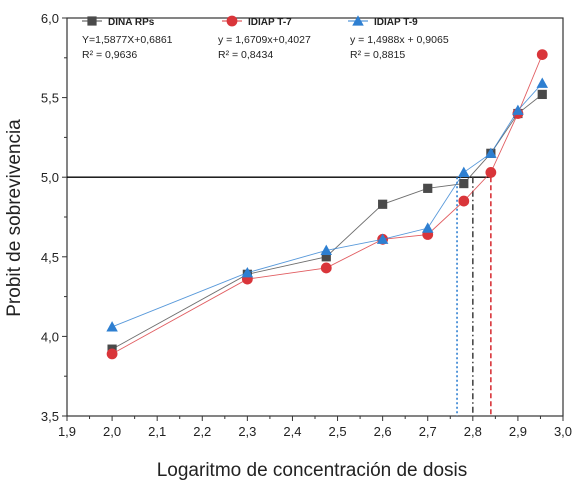 The width and height of the screenshot is (577, 488). I want to click on y-tick-label: 6,0, so click(50, 18).